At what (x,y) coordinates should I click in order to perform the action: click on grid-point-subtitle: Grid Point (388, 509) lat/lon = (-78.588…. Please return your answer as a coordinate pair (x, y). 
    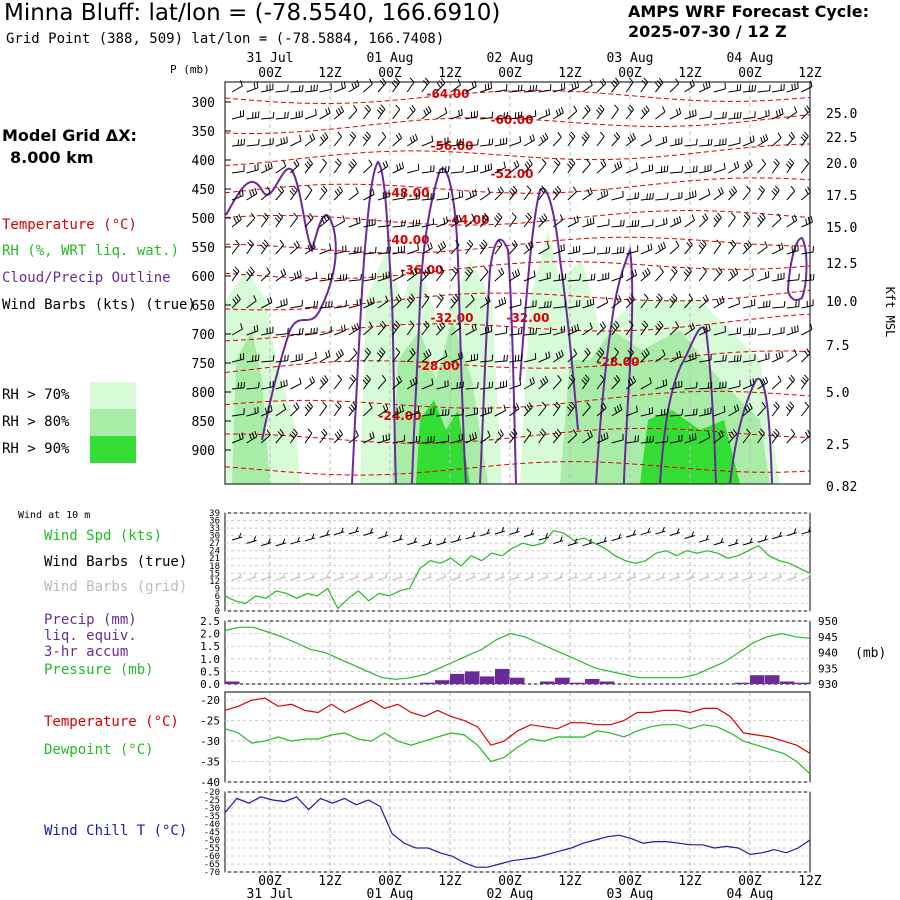
    Looking at the image, I should click on (225, 39).